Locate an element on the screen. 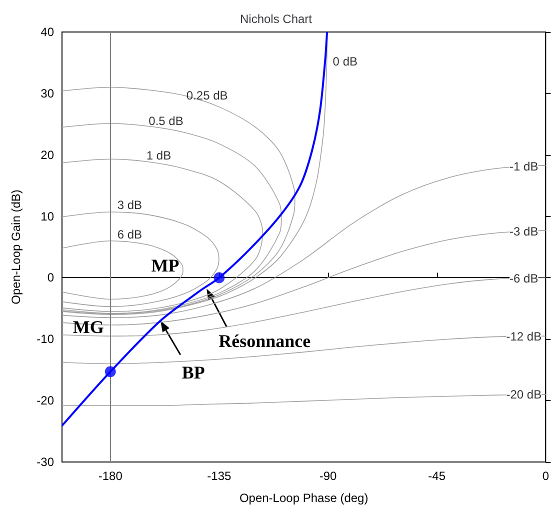 The image size is (552, 512). annotation: 3 dB is located at coordinates (129, 205).